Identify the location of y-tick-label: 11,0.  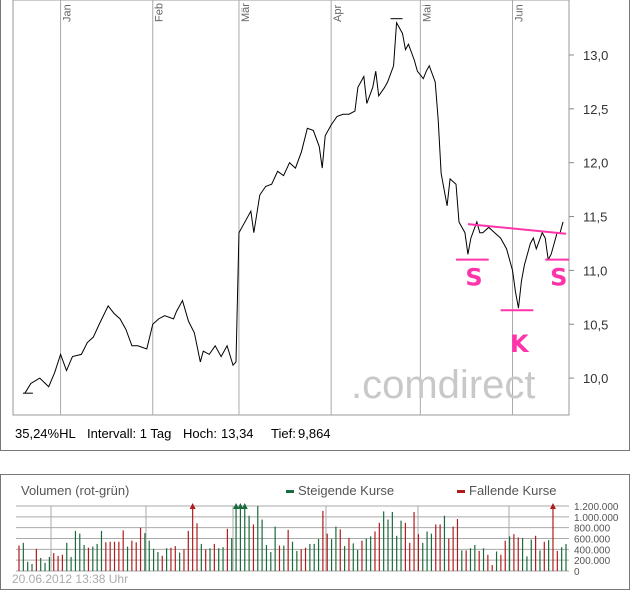
(595, 270).